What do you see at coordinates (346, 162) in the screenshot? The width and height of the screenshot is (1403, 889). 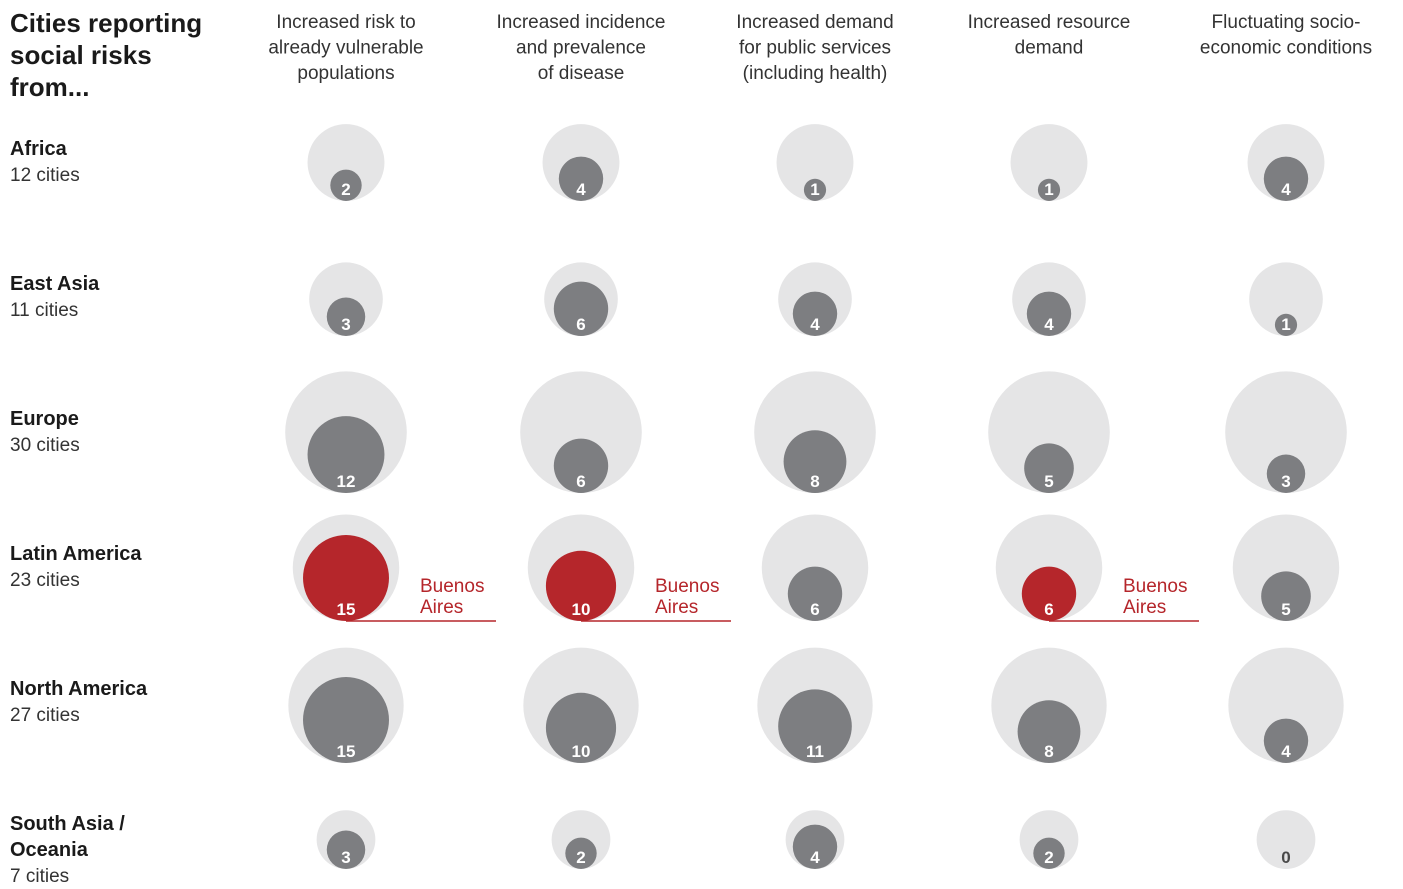 I see `bubble-cell: 2` at bounding box center [346, 162].